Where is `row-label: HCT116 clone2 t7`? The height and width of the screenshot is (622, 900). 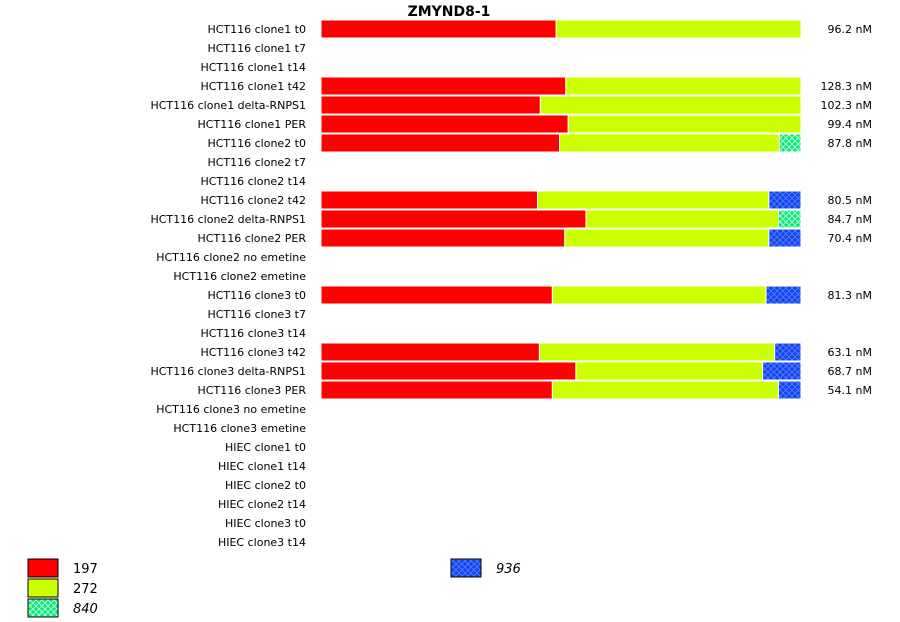
row-label: HCT116 clone2 t7 is located at coordinates (256, 162).